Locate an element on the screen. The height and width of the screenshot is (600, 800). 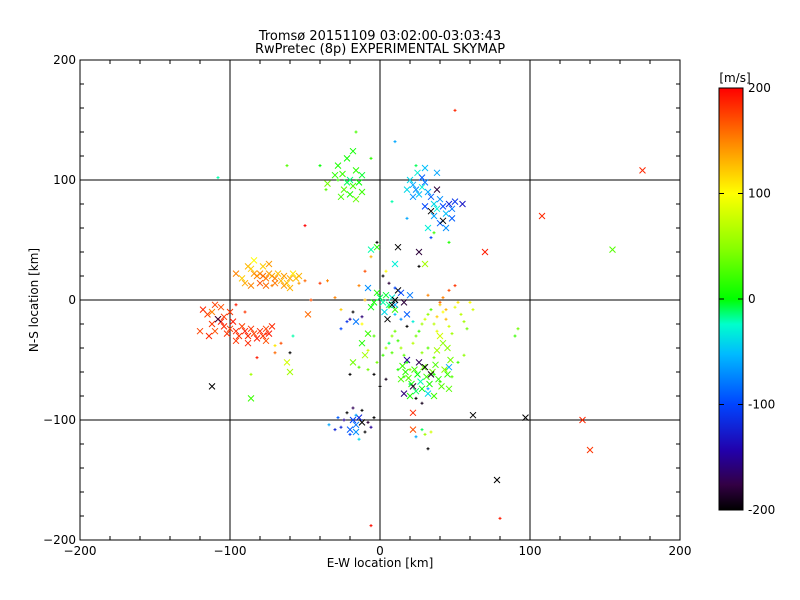
x-tick-label: −200 is located at coordinates (80, 551).